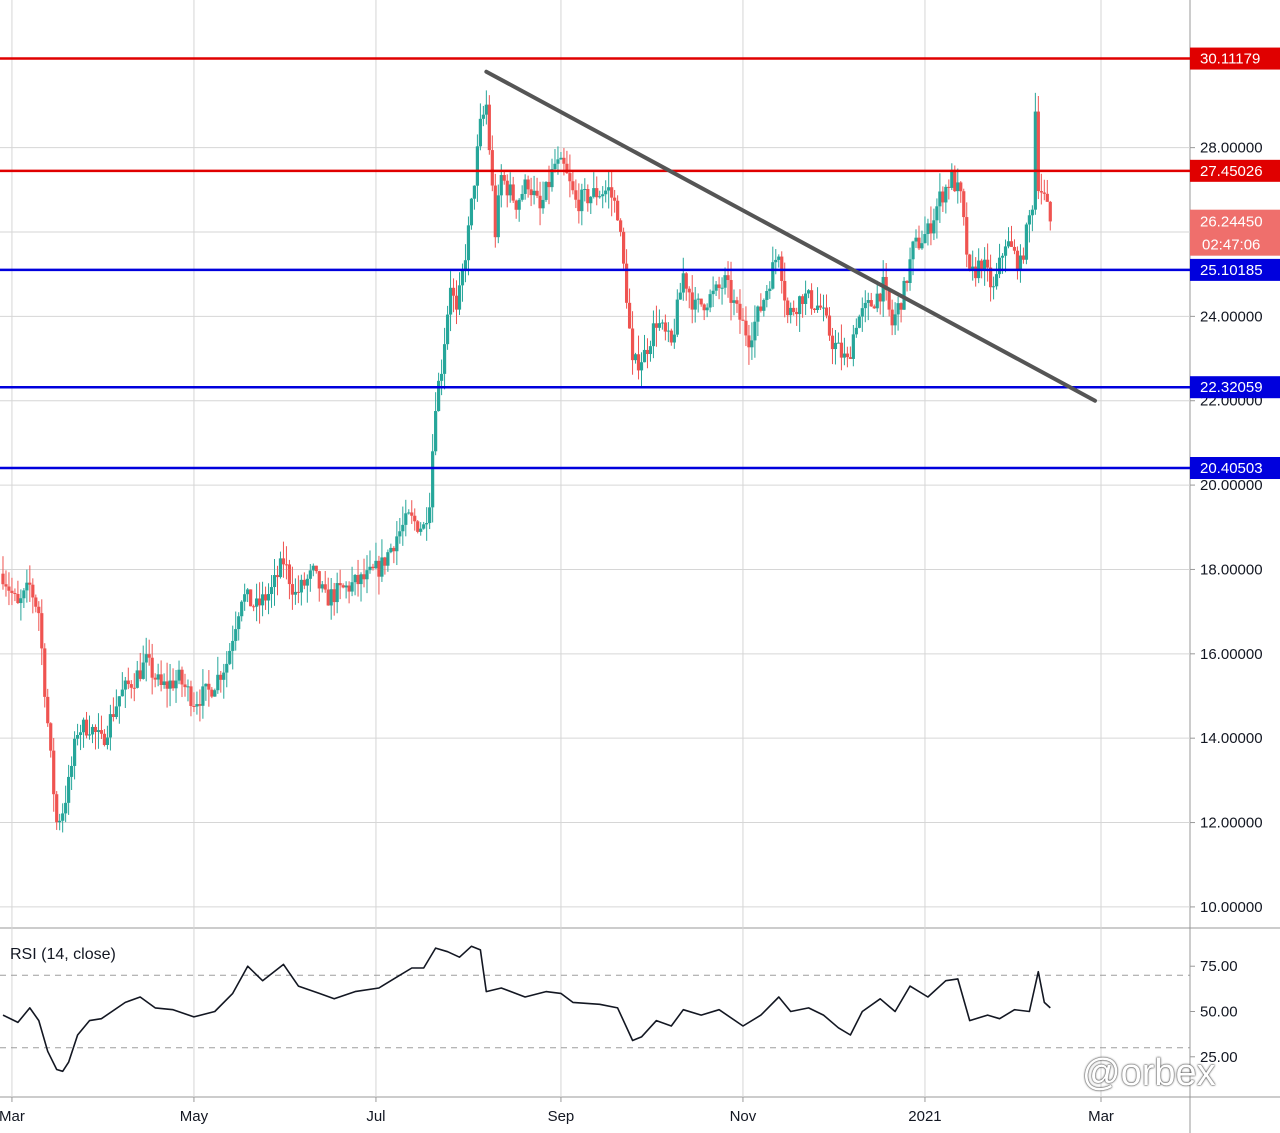  What do you see at coordinates (1231, 245) in the screenshot?
I see `candle-countdown: 02:47:06` at bounding box center [1231, 245].